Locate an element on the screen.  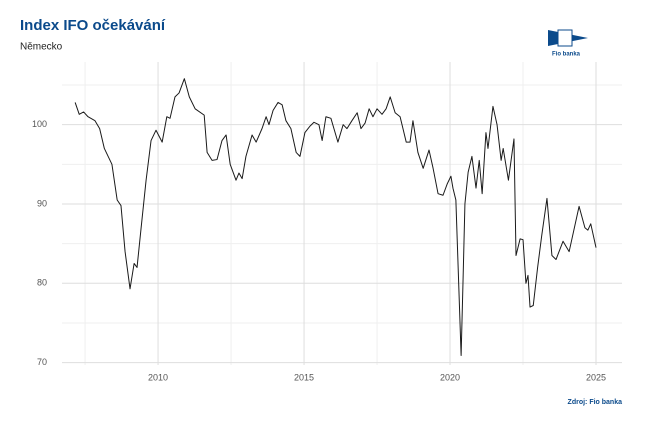
source: Zdroj: Fio banka is located at coordinates (595, 402).